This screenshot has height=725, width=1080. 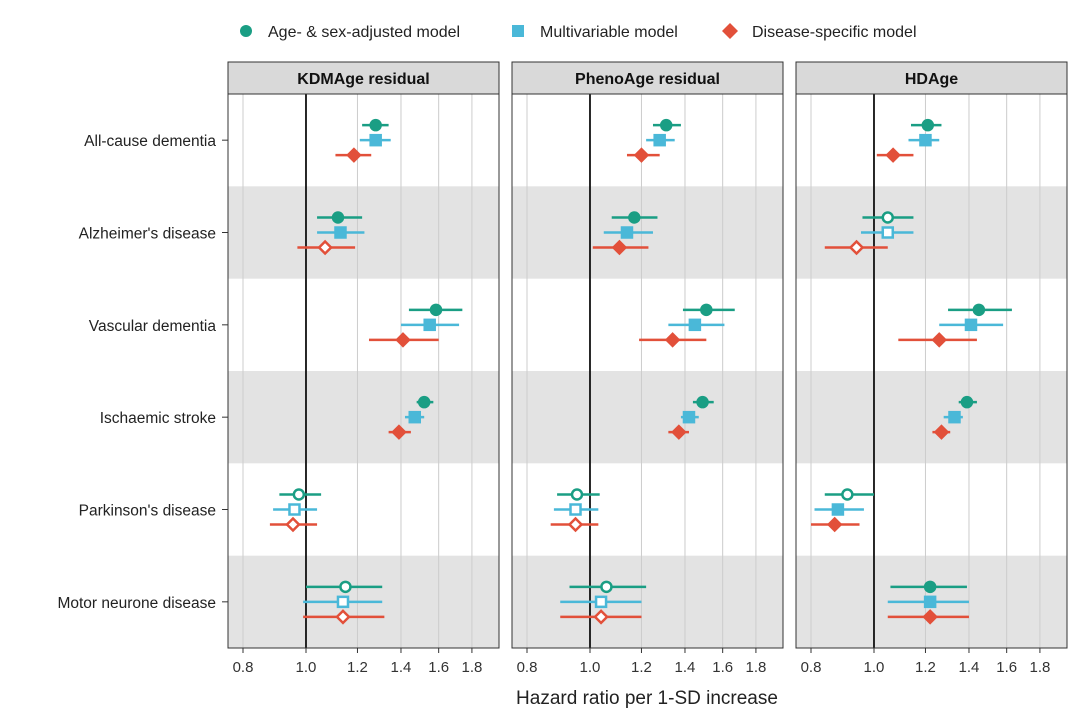 I want to click on row-label: Ischaemic stroke, so click(x=158, y=418).